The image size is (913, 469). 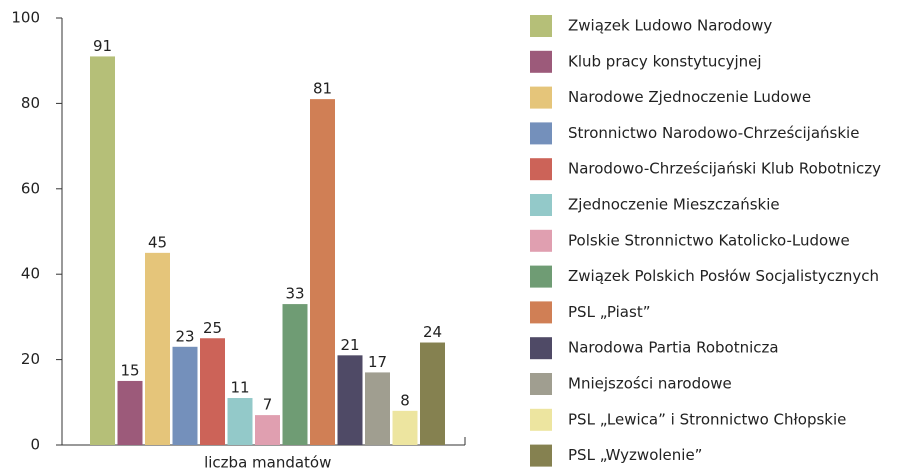 I want to click on y-tick-label: 60, so click(x=30, y=188).